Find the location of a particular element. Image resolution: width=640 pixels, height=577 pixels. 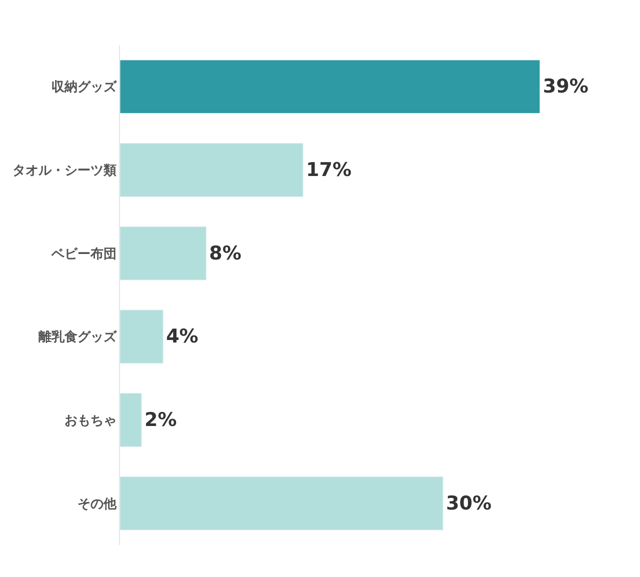

y-tick-label: おもちゃ is located at coordinates (90, 421).